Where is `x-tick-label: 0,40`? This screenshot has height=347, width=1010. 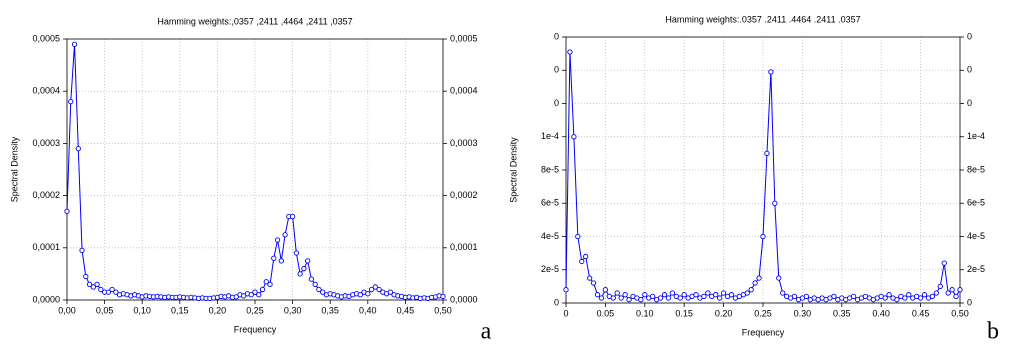 x-tick-label: 0,40 is located at coordinates (368, 310).